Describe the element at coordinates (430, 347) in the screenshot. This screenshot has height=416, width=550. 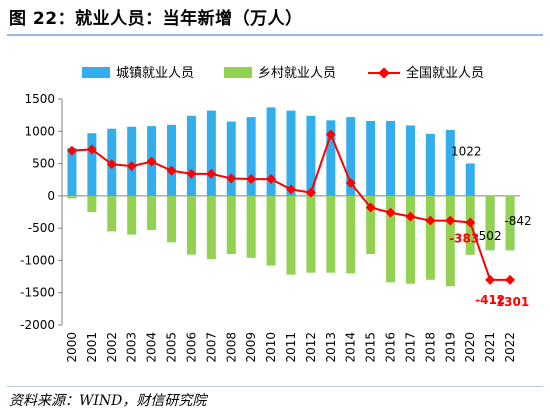
I see `x-tick-label-18: 2018` at that location.